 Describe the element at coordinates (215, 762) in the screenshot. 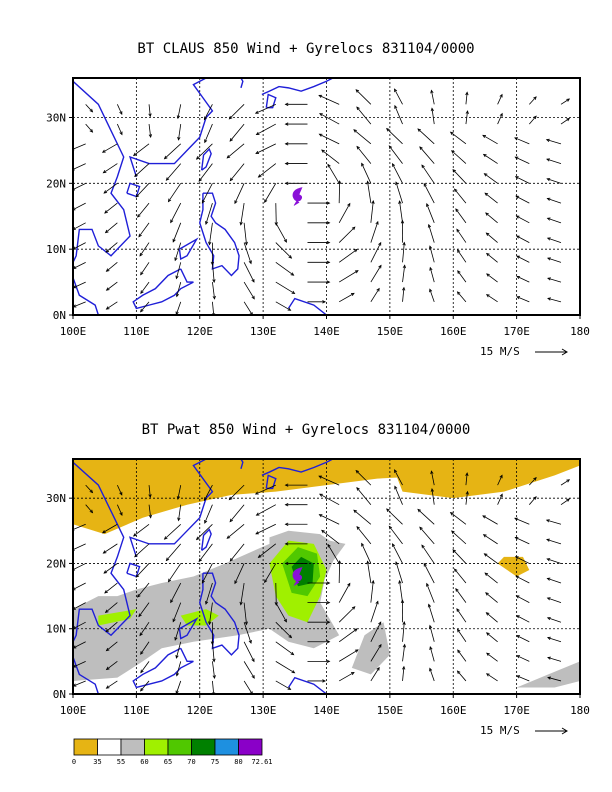

I see `colorbar-label: 75` at that location.